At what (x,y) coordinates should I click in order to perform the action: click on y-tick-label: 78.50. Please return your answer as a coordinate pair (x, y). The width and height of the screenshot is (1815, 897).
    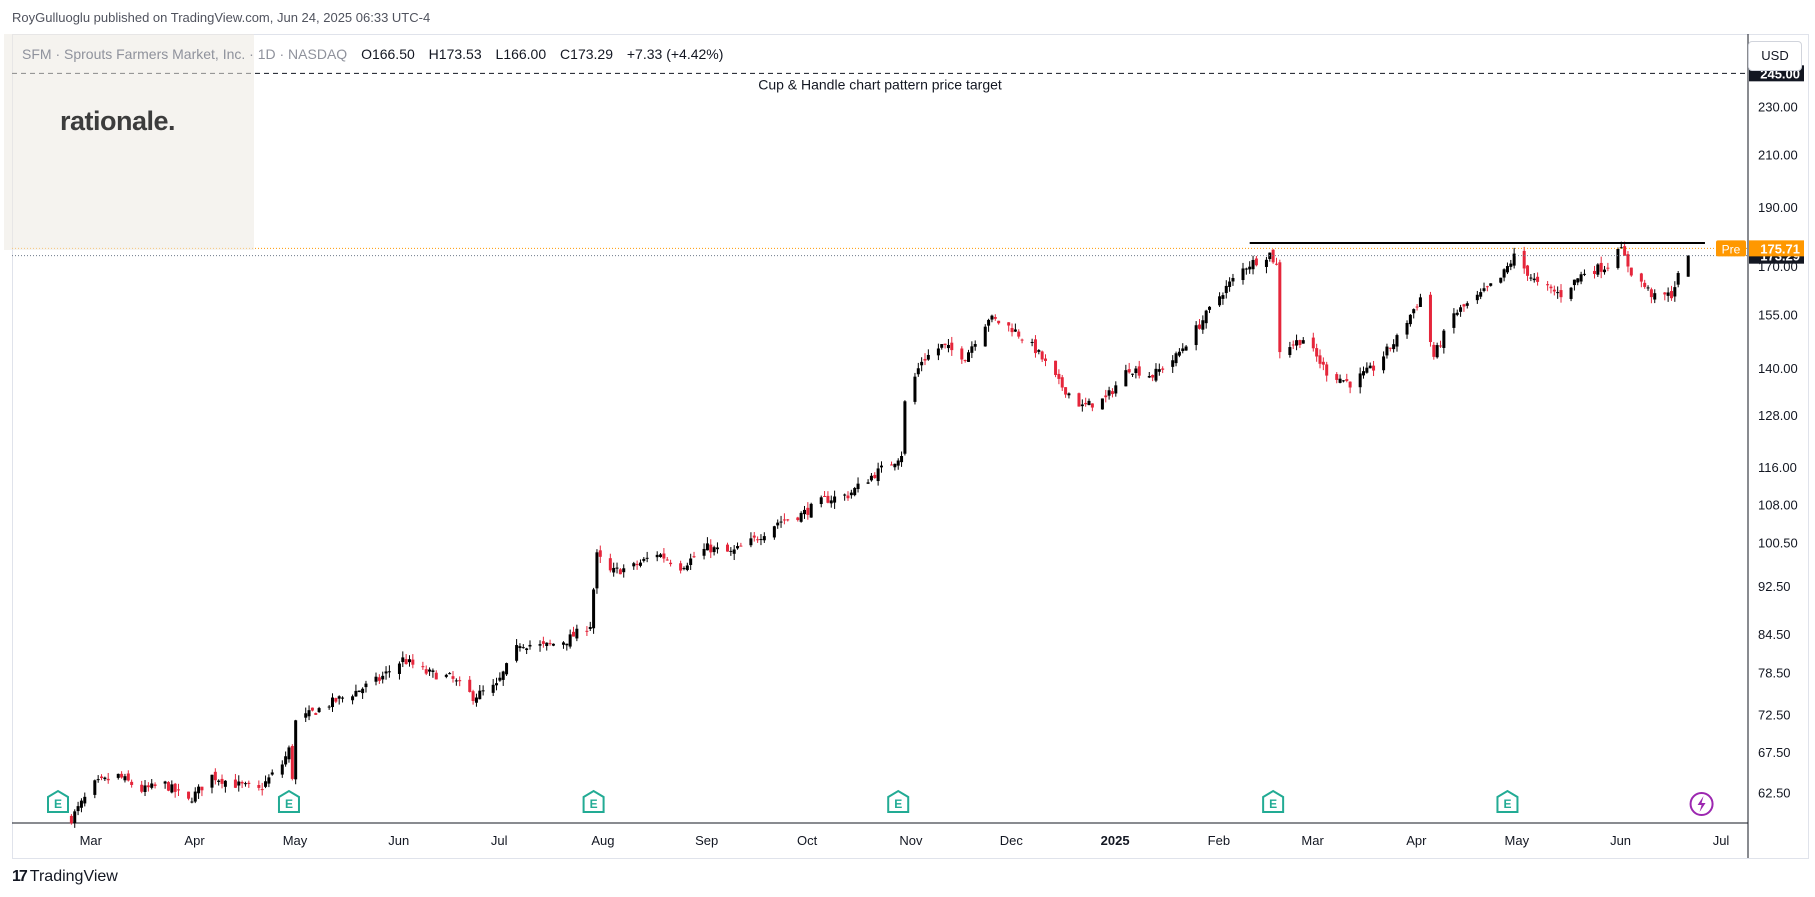
    Looking at the image, I should click on (1774, 673).